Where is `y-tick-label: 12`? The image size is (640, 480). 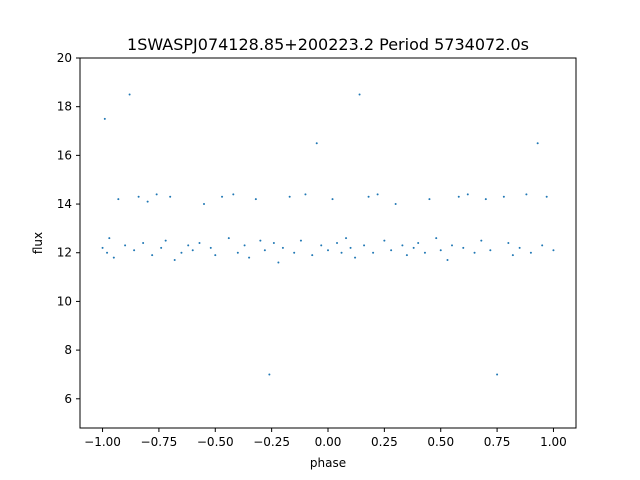 y-tick-label: 12 is located at coordinates (64, 253).